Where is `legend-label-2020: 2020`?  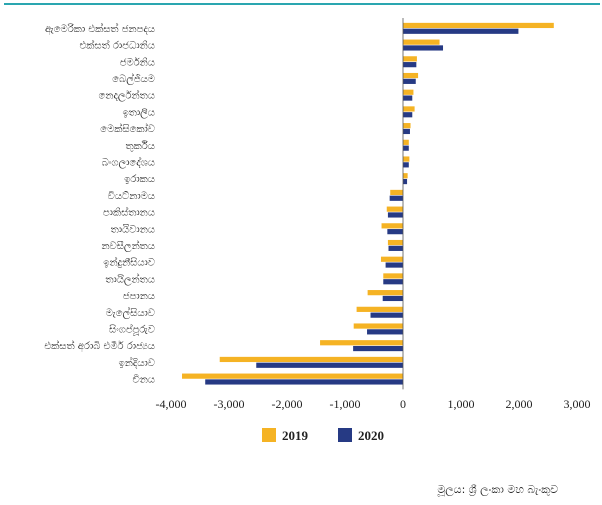 legend-label-2020: 2020 is located at coordinates (371, 435).